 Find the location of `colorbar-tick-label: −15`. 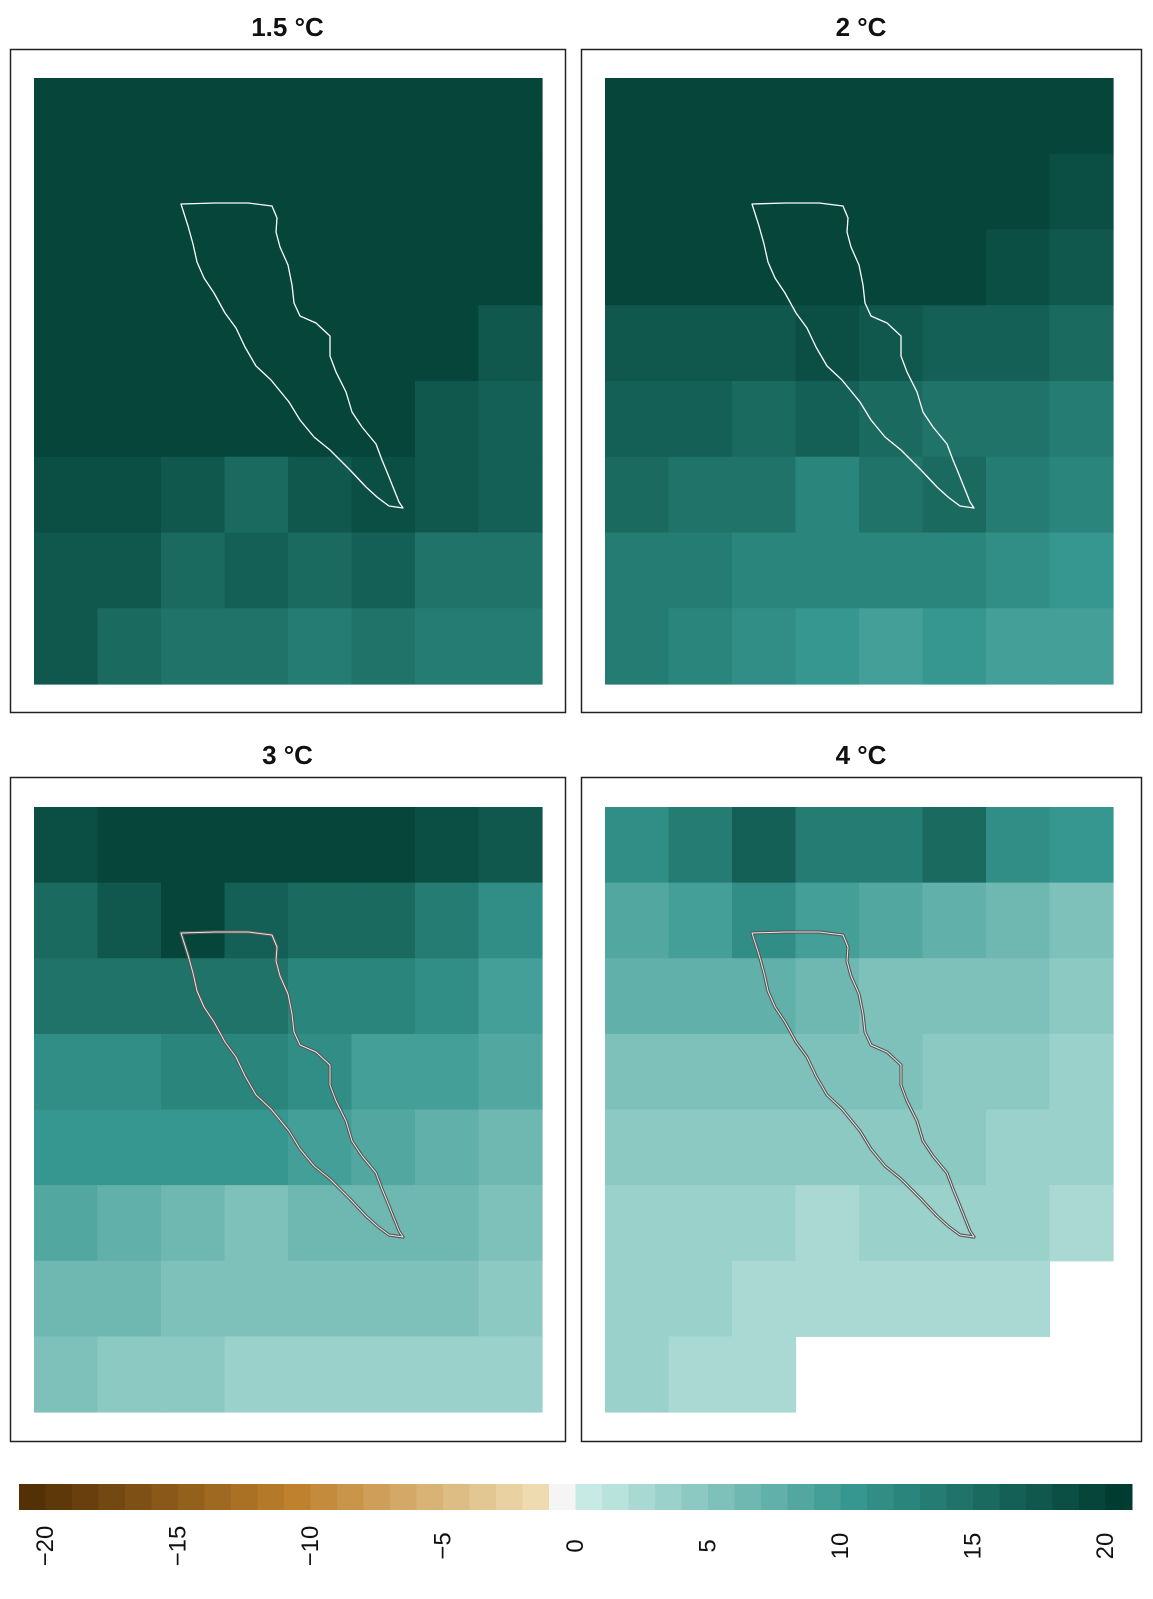

colorbar-tick-label: −15 is located at coordinates (178, 1546).